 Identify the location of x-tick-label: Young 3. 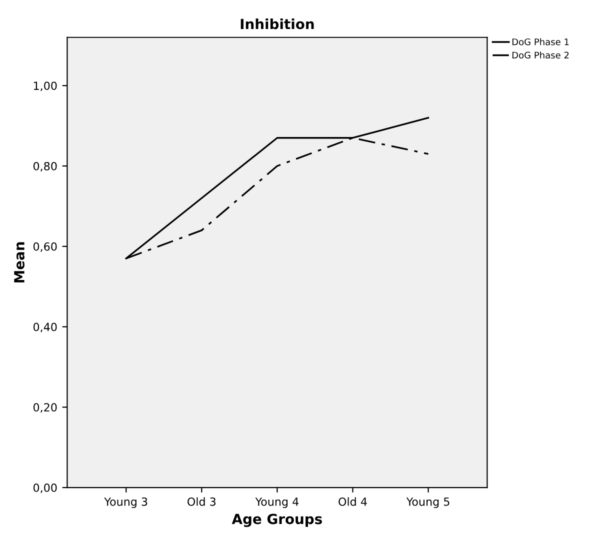
(126, 502).